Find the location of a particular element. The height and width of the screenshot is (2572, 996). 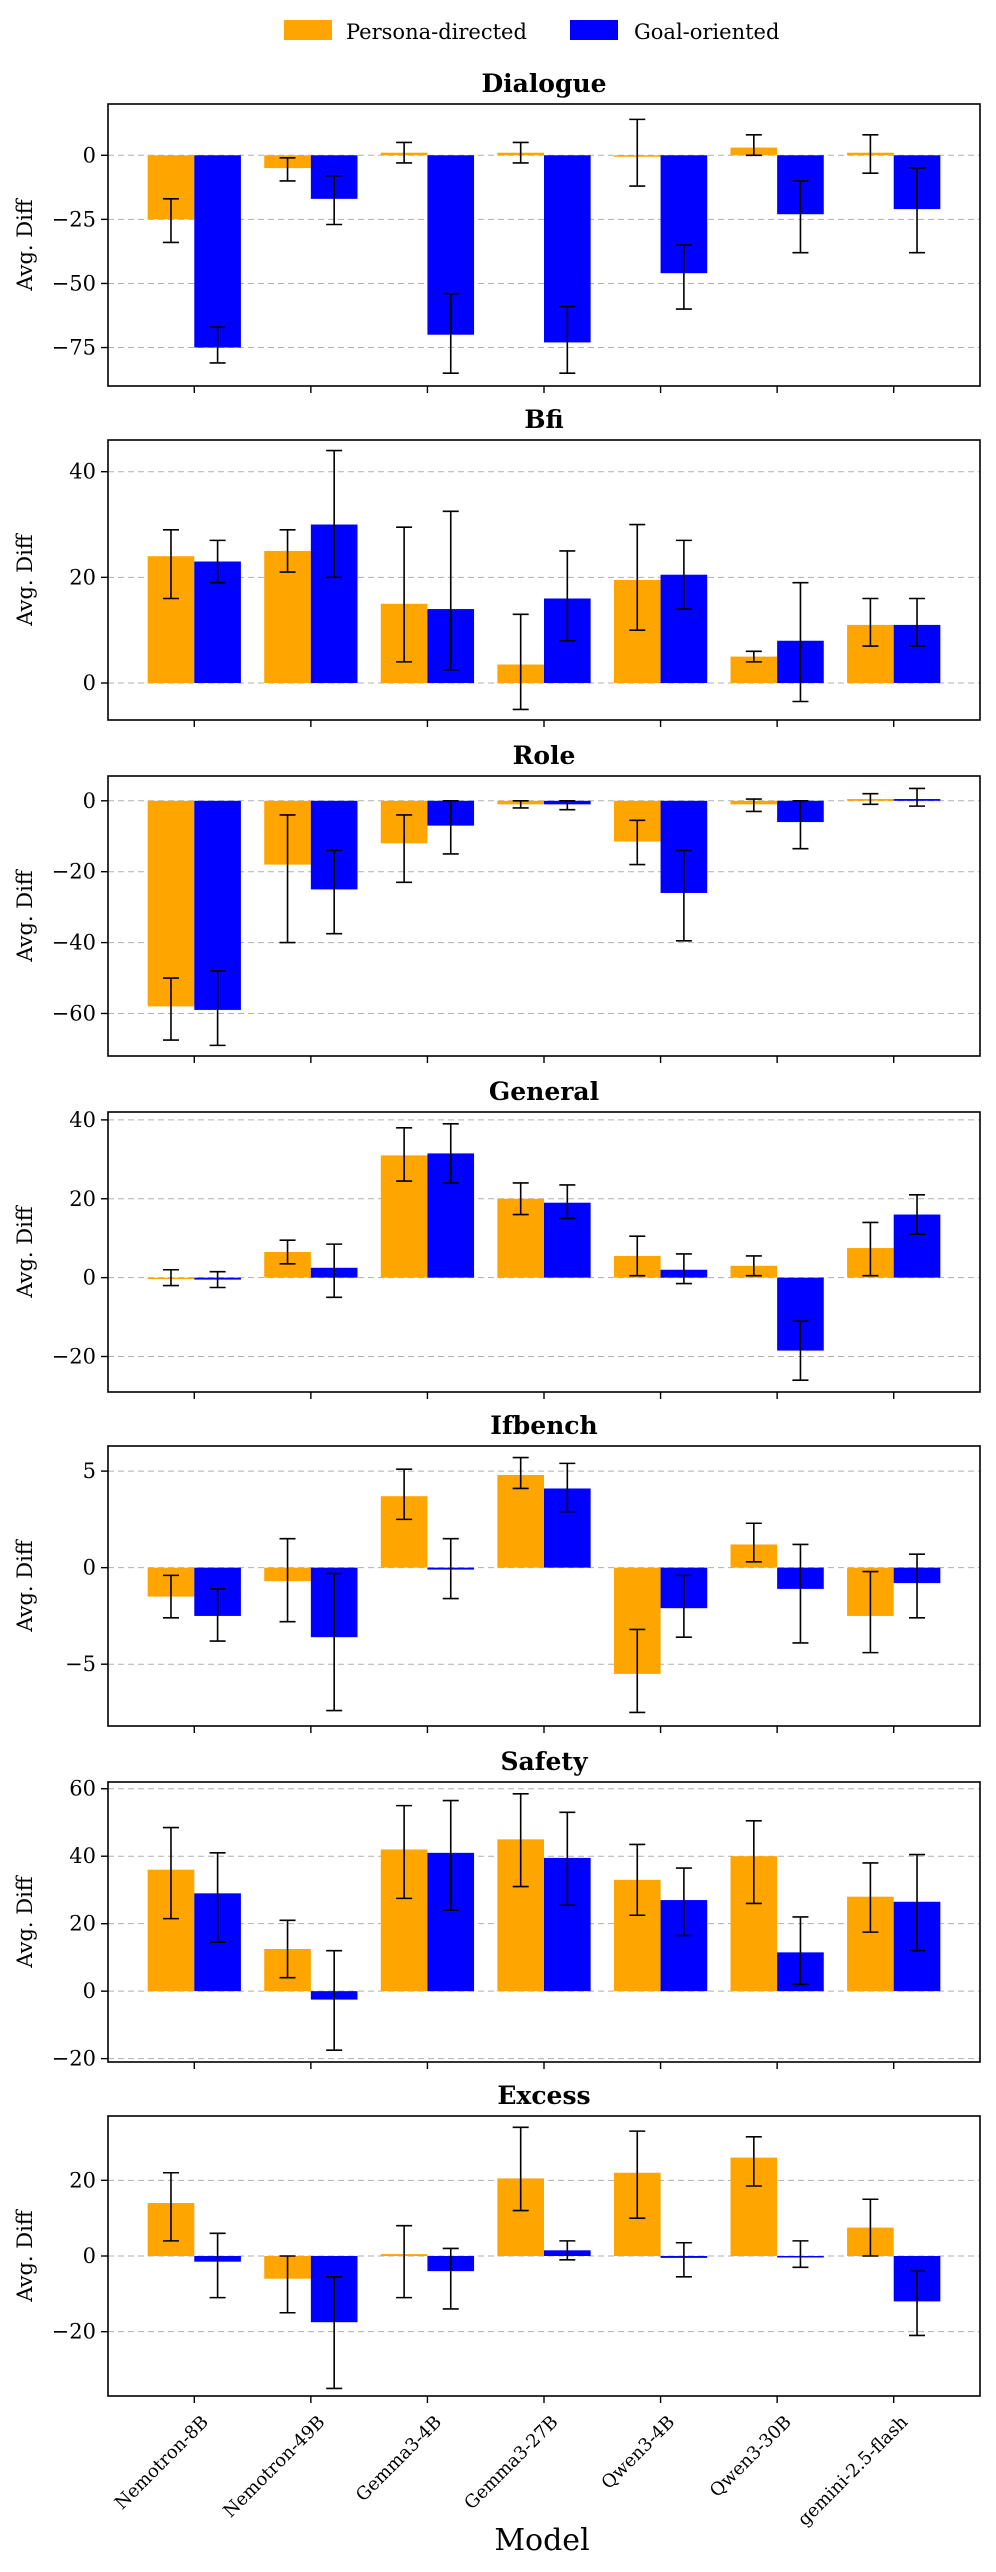

y-tick-label: −40 is located at coordinates (74, 943).